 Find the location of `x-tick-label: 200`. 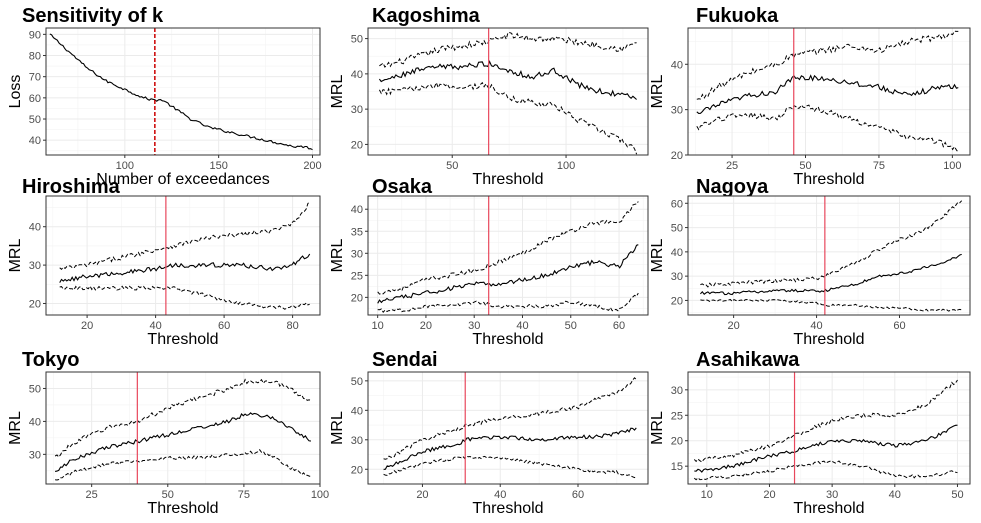

x-tick-label: 200 is located at coordinates (312, 166).